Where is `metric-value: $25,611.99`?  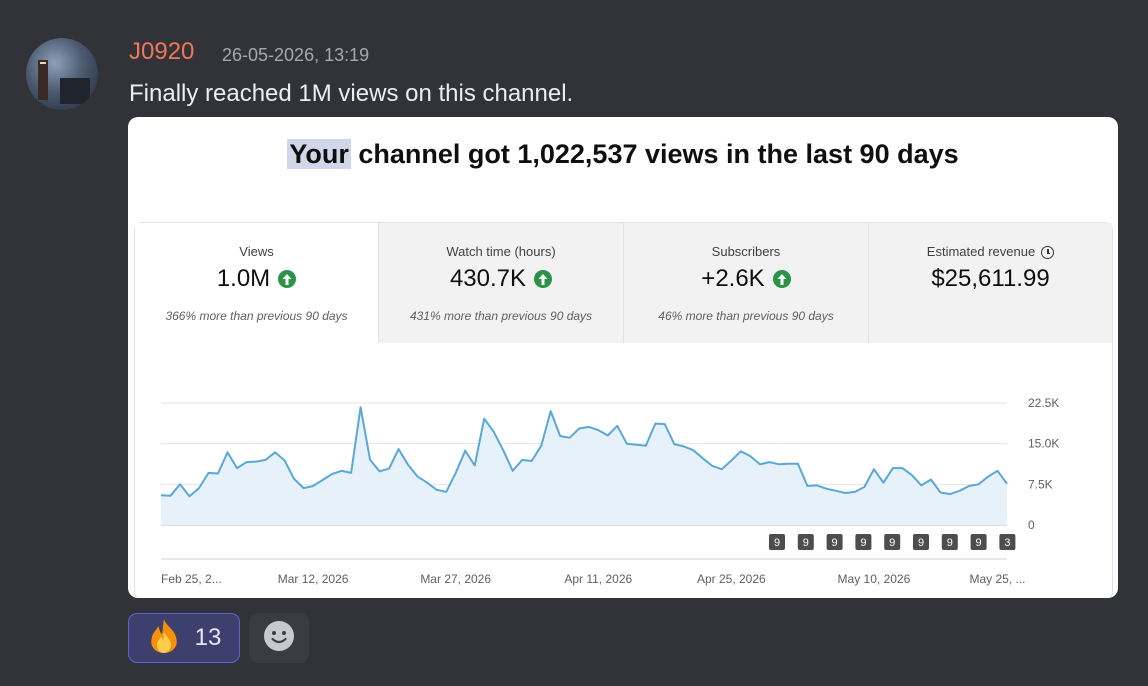
metric-value: $25,611.99 is located at coordinates (990, 279).